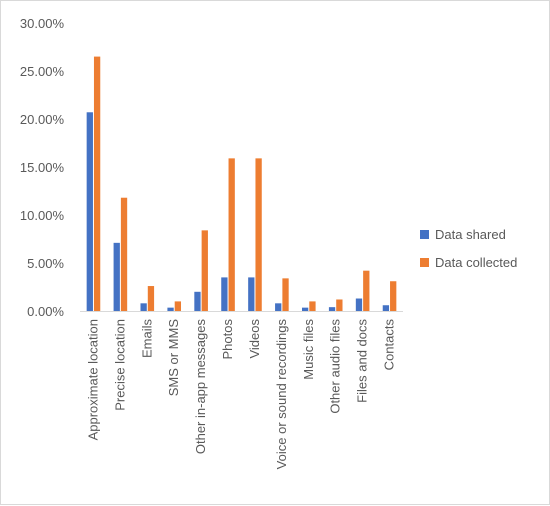 The width and height of the screenshot is (550, 506). I want to click on x-category-label: SMS or MMS, so click(173, 358).